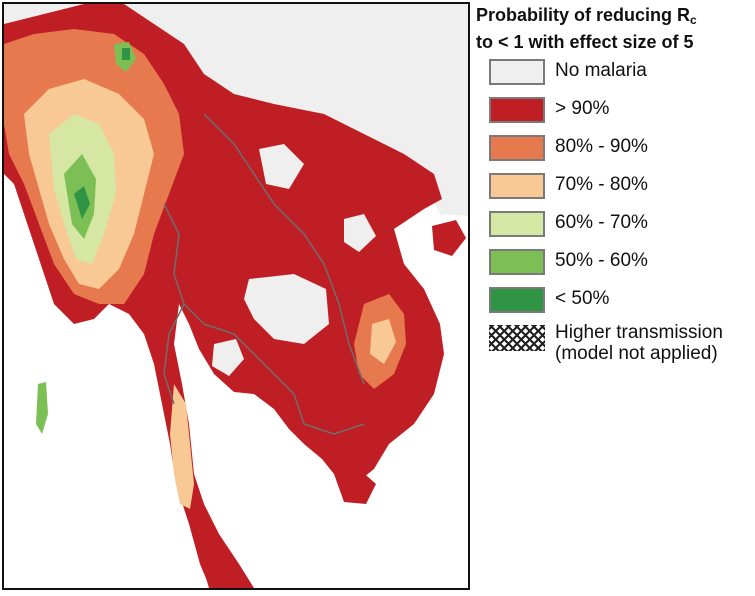  I want to click on legend-label: No malaria, so click(601, 70).